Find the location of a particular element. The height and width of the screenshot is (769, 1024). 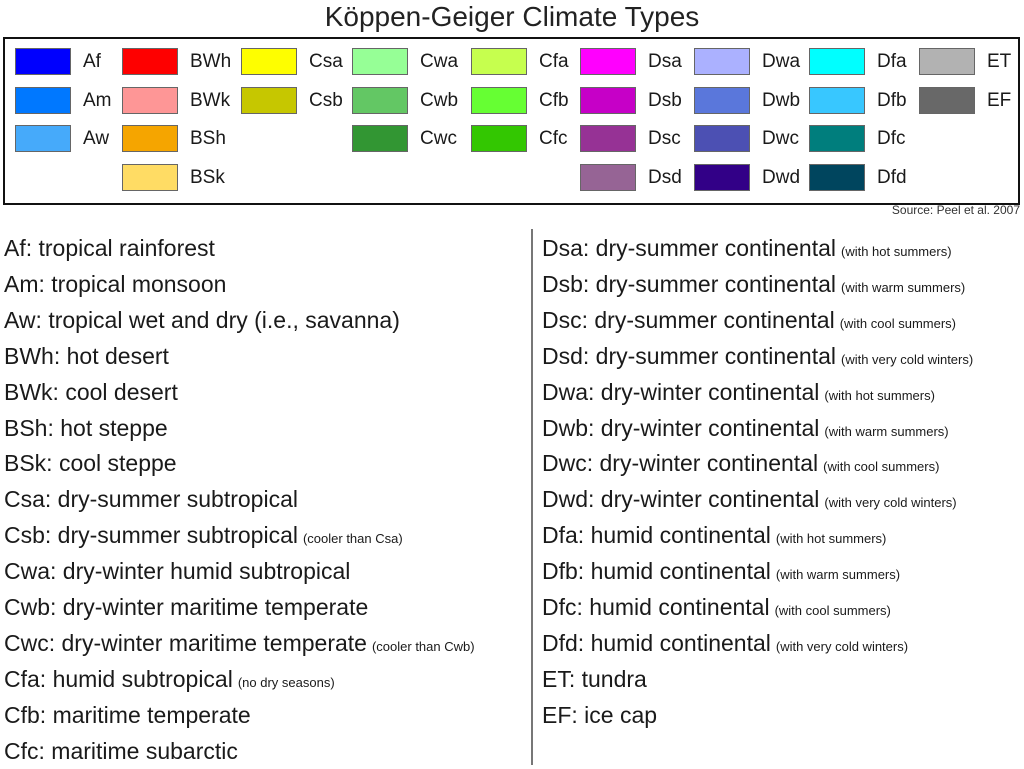

legend-code: Cwc is located at coordinates (438, 138).